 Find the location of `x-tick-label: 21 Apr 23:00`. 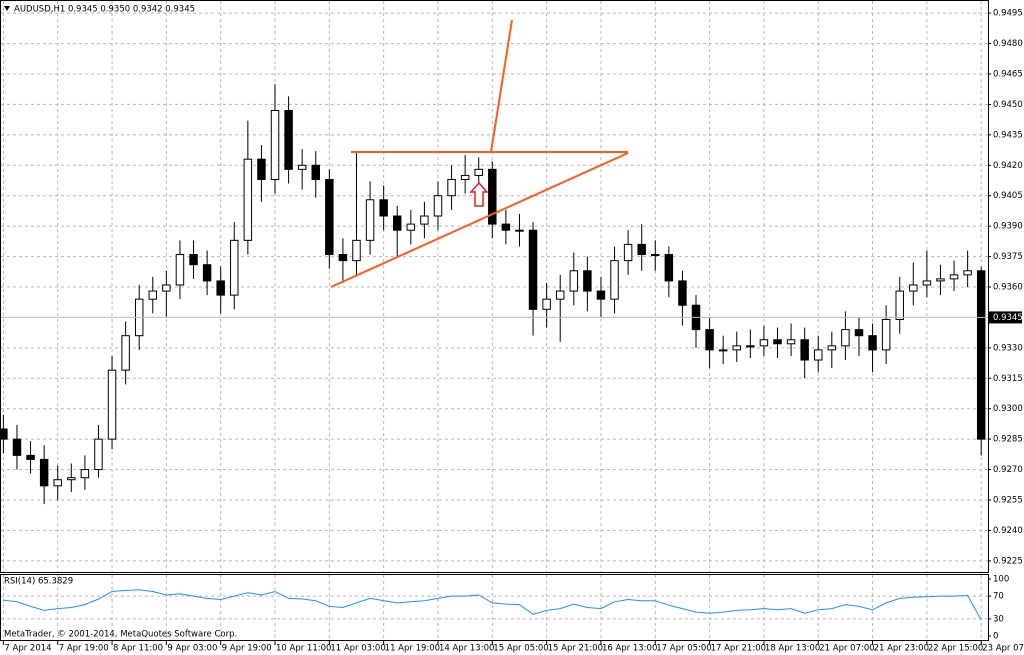

x-tick-label: 21 Apr 23:00 is located at coordinates (901, 649).